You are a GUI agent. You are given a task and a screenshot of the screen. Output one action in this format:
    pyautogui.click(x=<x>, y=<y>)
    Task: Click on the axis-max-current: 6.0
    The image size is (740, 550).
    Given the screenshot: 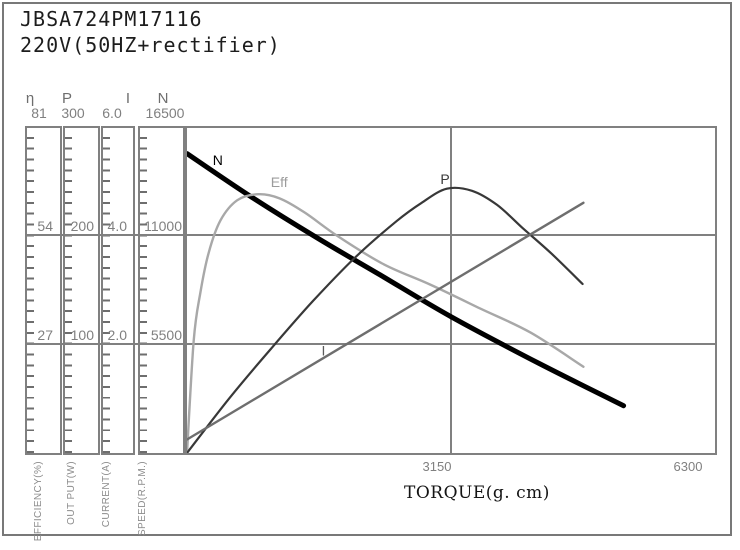 What is the action you would take?
    pyautogui.click(x=112, y=113)
    